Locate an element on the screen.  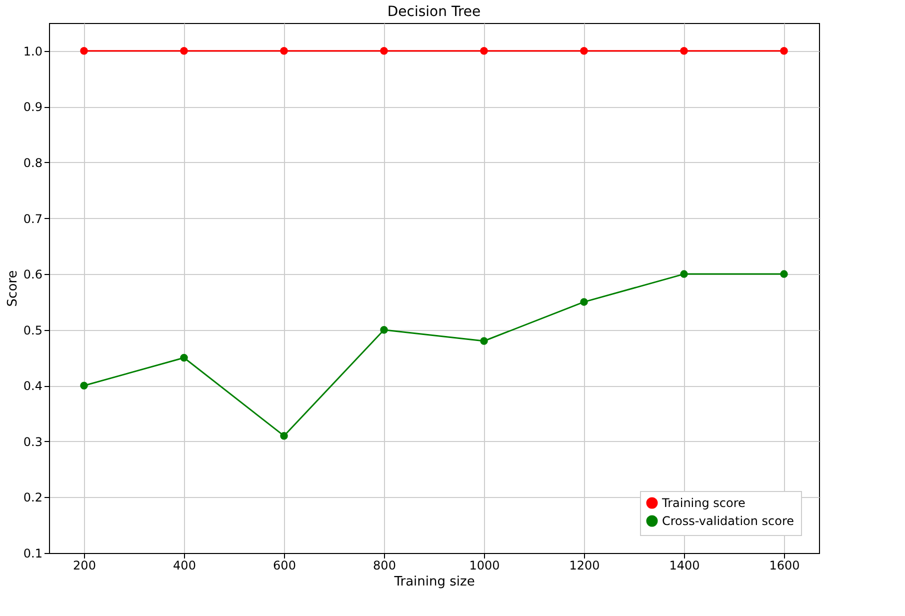
x-axis-title: Training size is located at coordinates (434, 582).